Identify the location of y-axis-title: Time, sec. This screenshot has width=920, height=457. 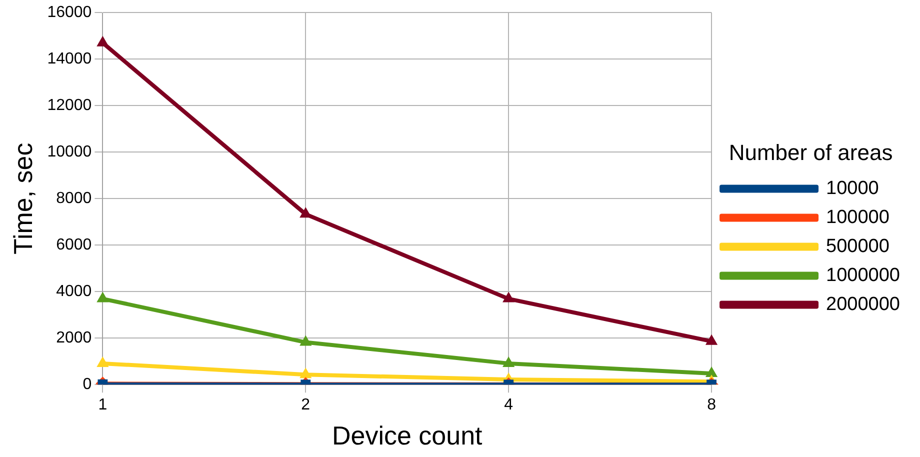
(23, 198).